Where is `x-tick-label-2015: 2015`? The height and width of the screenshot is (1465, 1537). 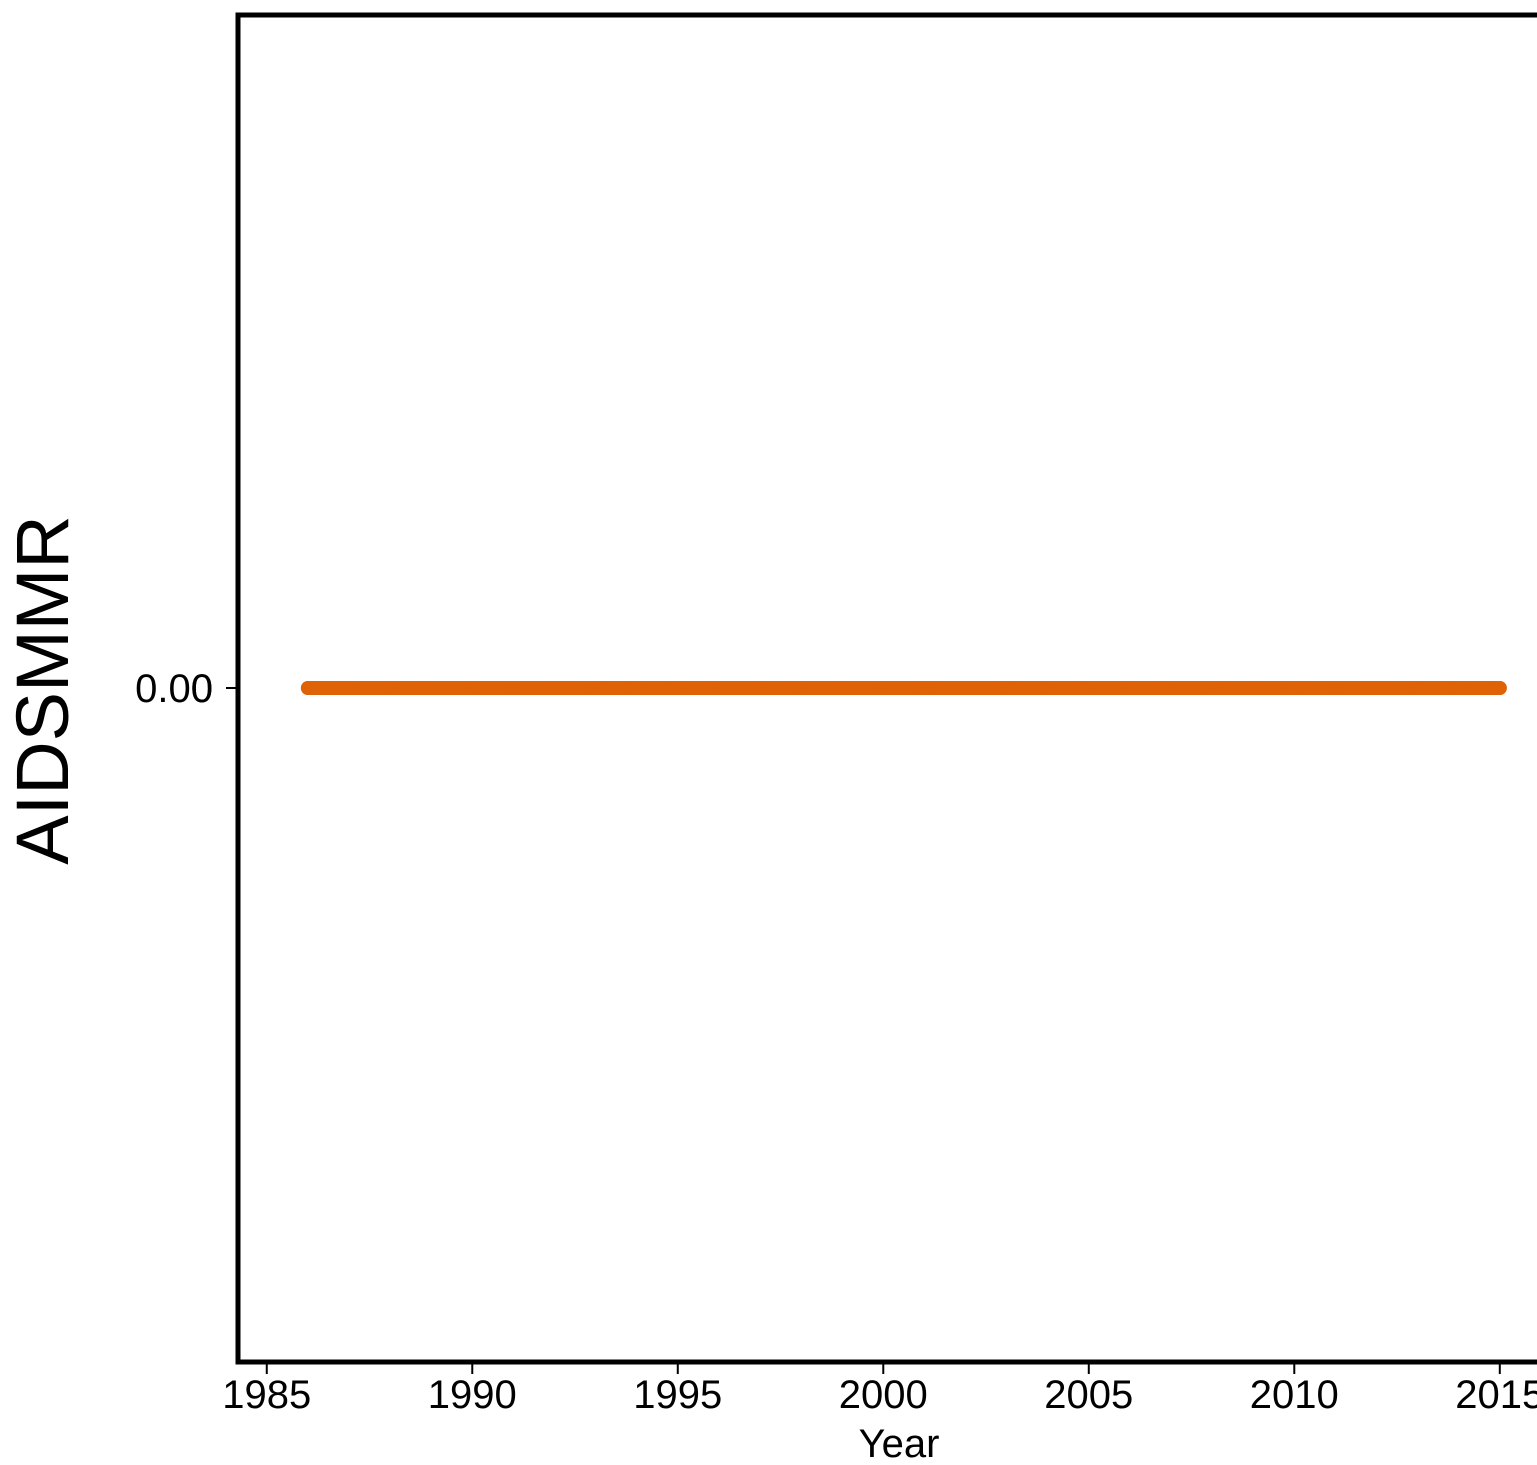 x-tick-label-2015: 2015 is located at coordinates (1496, 1395).